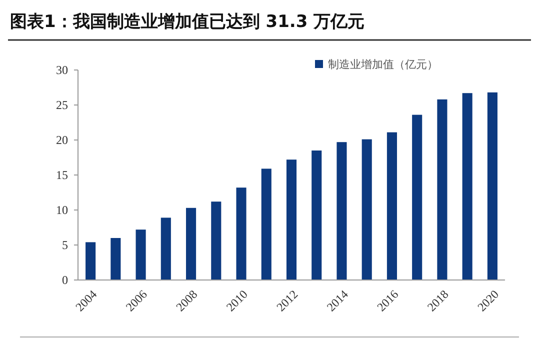  What do you see at coordinates (383, 64) in the screenshot?
I see `legend-label: 制造业增加值（亿元）` at bounding box center [383, 64].